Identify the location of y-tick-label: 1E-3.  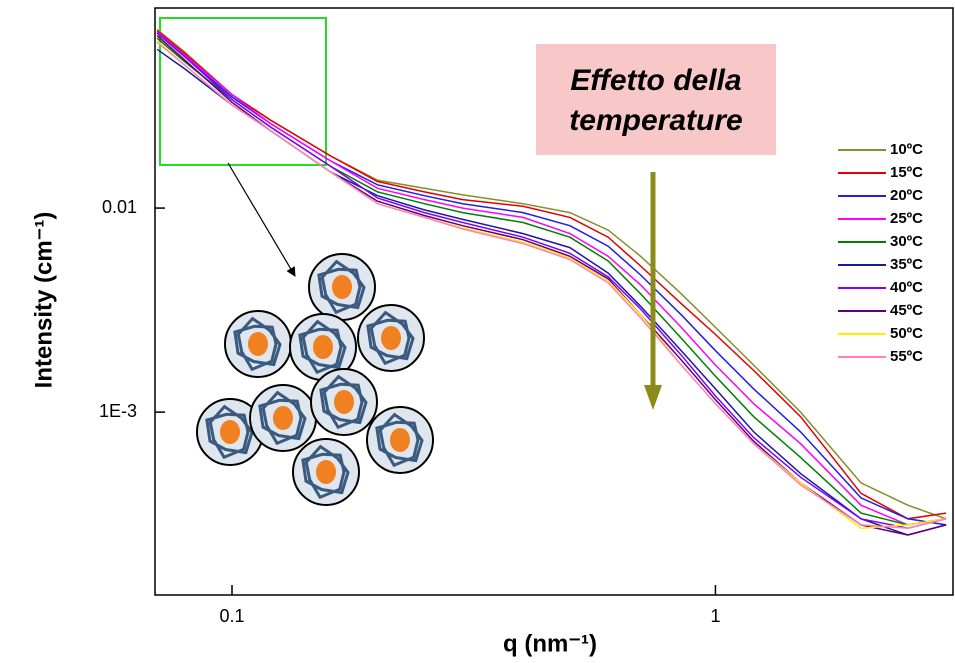
(118, 411).